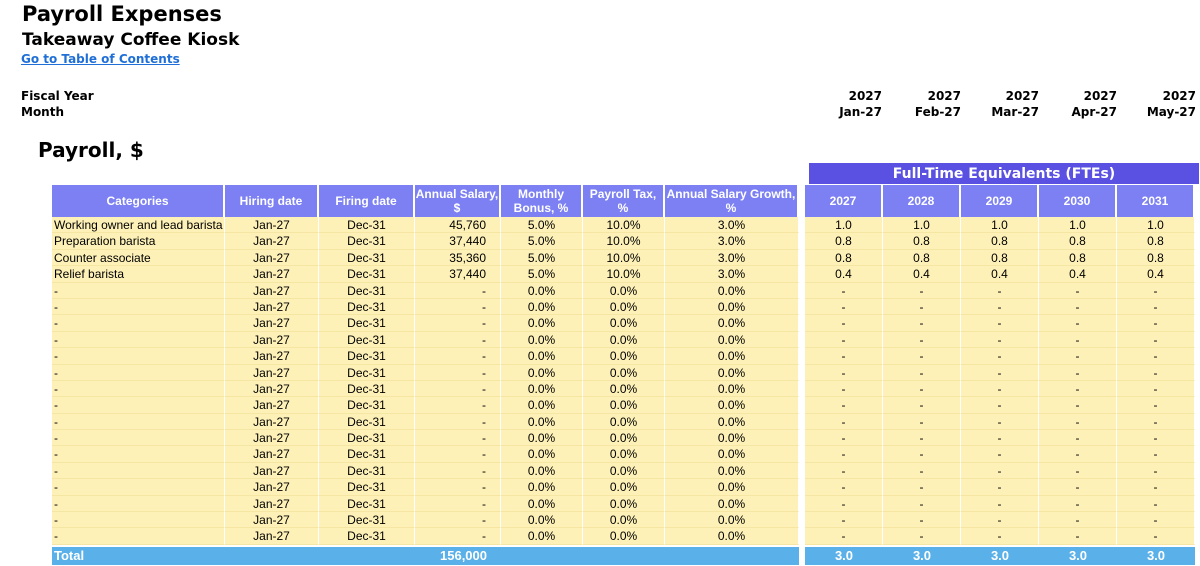  Describe the element at coordinates (458, 274) in the screenshot. I see `annual-salary-cell: 37,440` at that location.